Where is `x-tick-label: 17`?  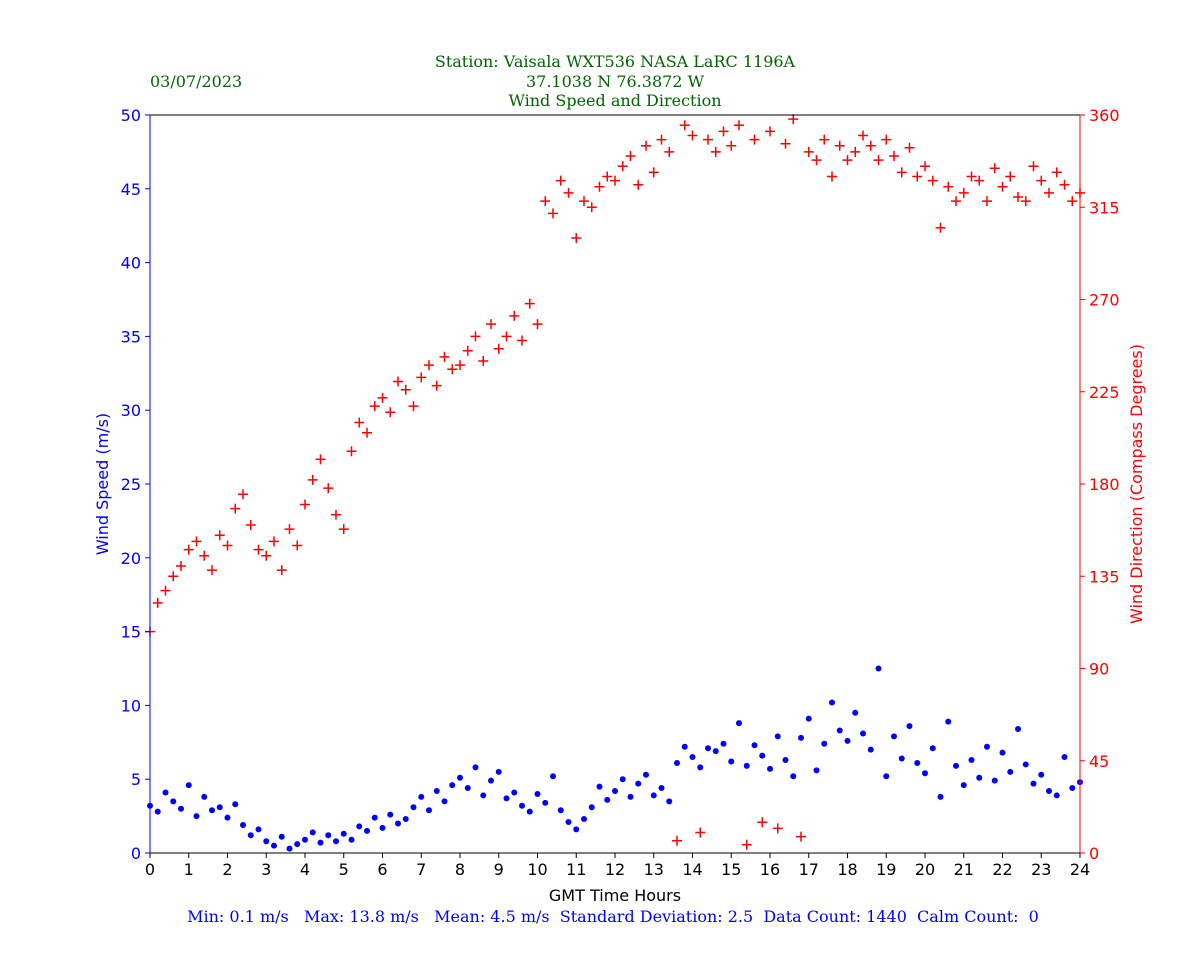 x-tick-label: 17 is located at coordinates (809, 869).